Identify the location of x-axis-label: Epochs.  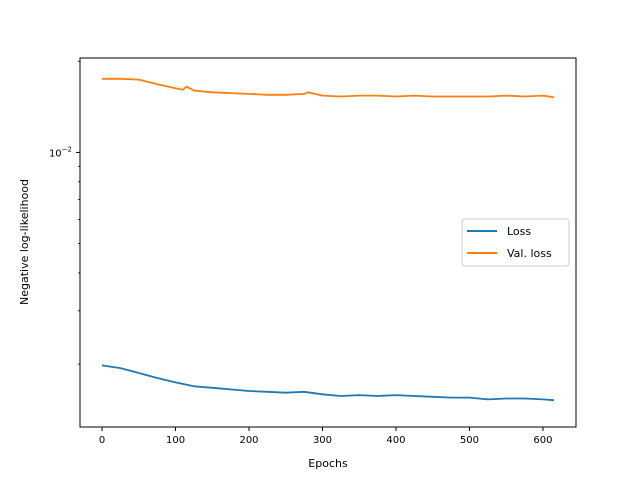
(328, 463).